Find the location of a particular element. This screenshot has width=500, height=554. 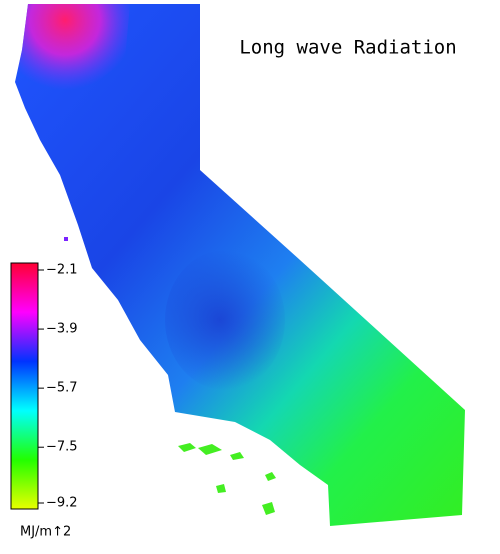

colorbar-tick-label: −2.1 is located at coordinates (62, 270).